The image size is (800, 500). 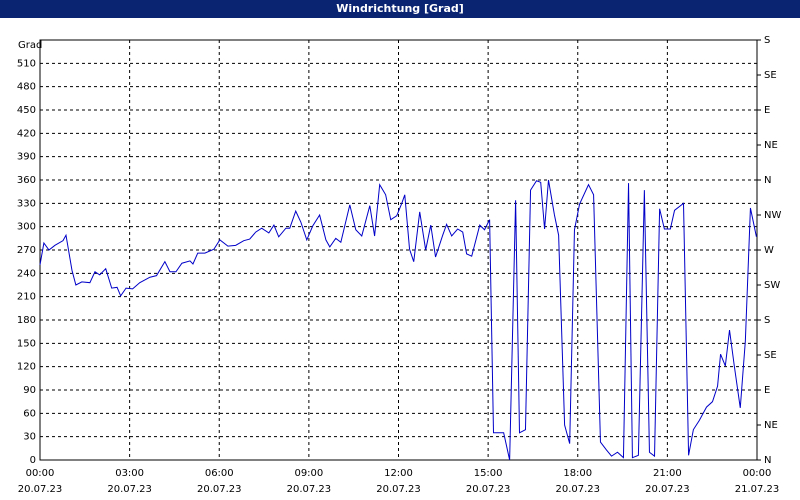 What do you see at coordinates (29, 413) in the screenshot?
I see `y-tick-label: 60` at bounding box center [29, 413].